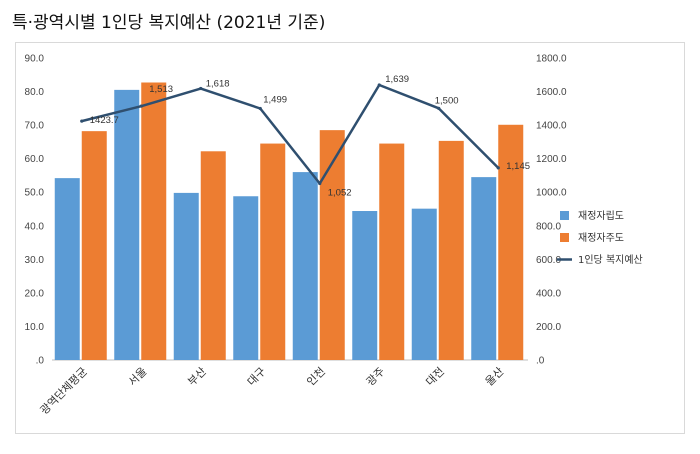 This screenshot has width=700, height=454. Describe the element at coordinates (548, 293) in the screenshot. I see `y-right-tick-label: 400.0` at that location.